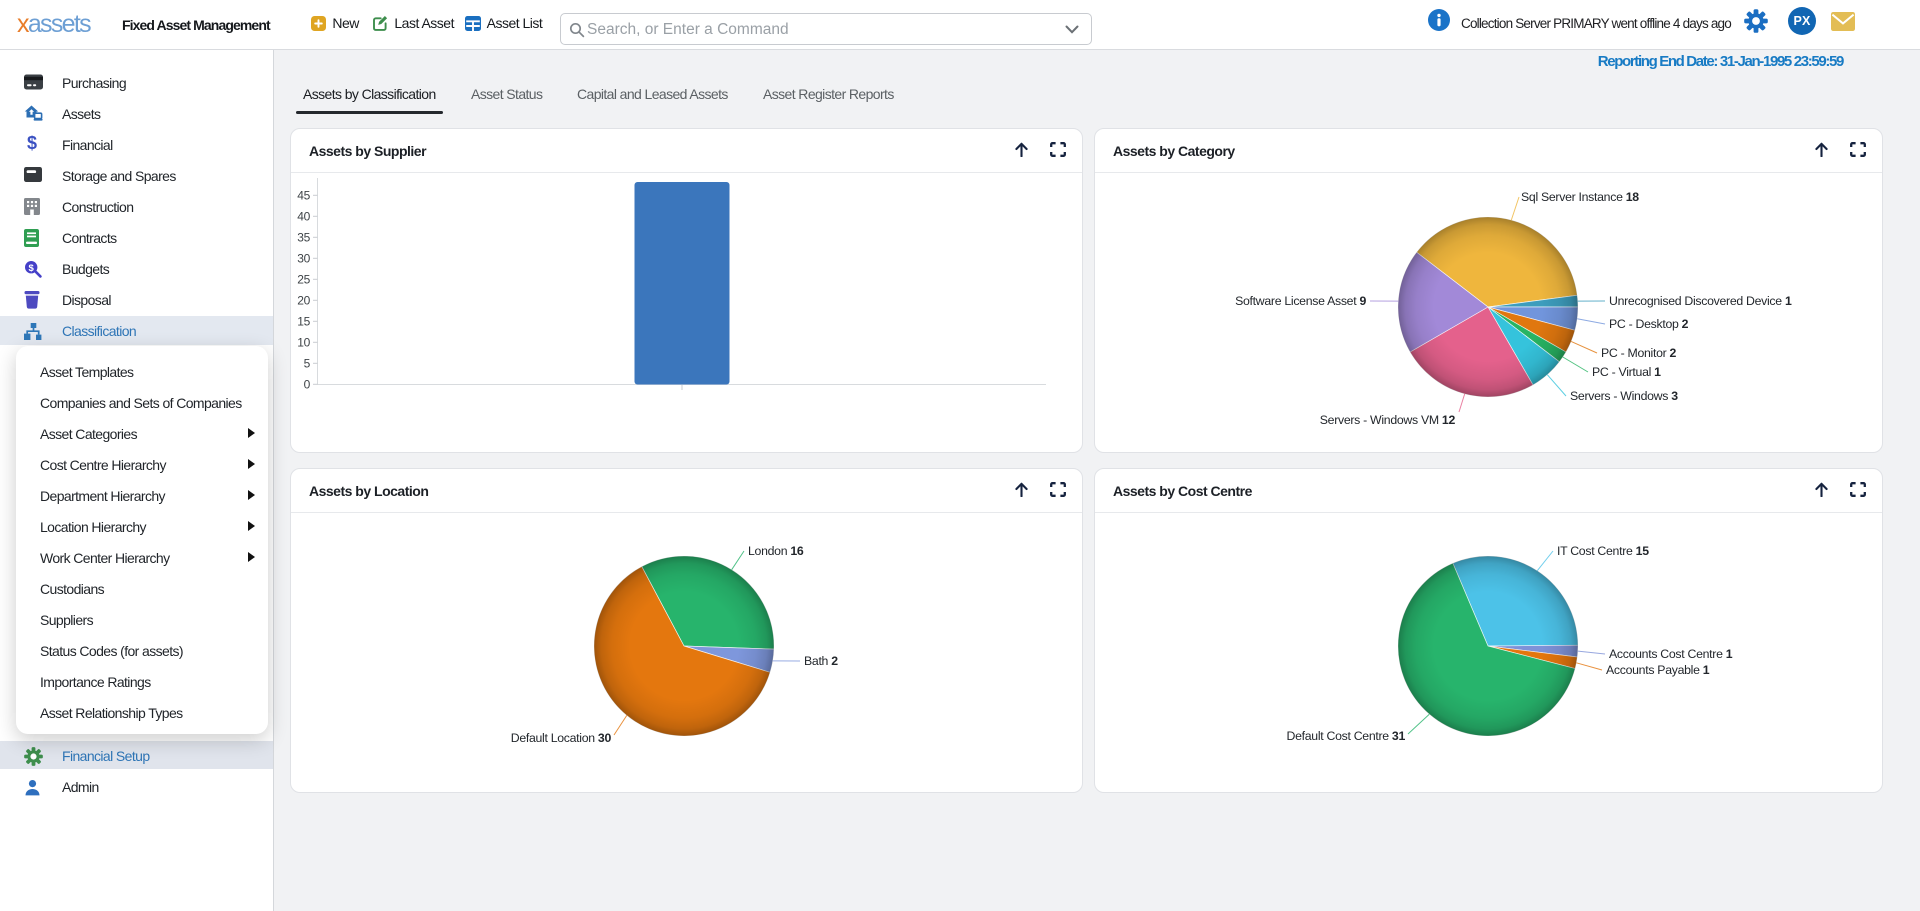  Describe the element at coordinates (303, 322) in the screenshot. I see `svg-text: 15` at that location.